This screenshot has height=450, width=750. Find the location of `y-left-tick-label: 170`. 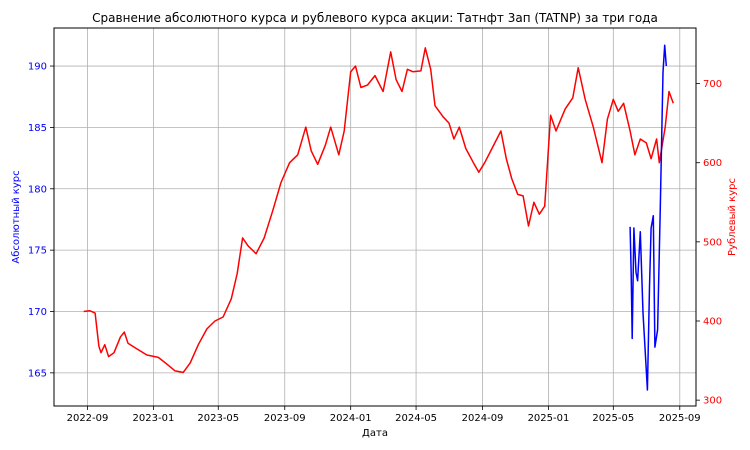

y-left-tick-label: 170 is located at coordinates (37, 312).